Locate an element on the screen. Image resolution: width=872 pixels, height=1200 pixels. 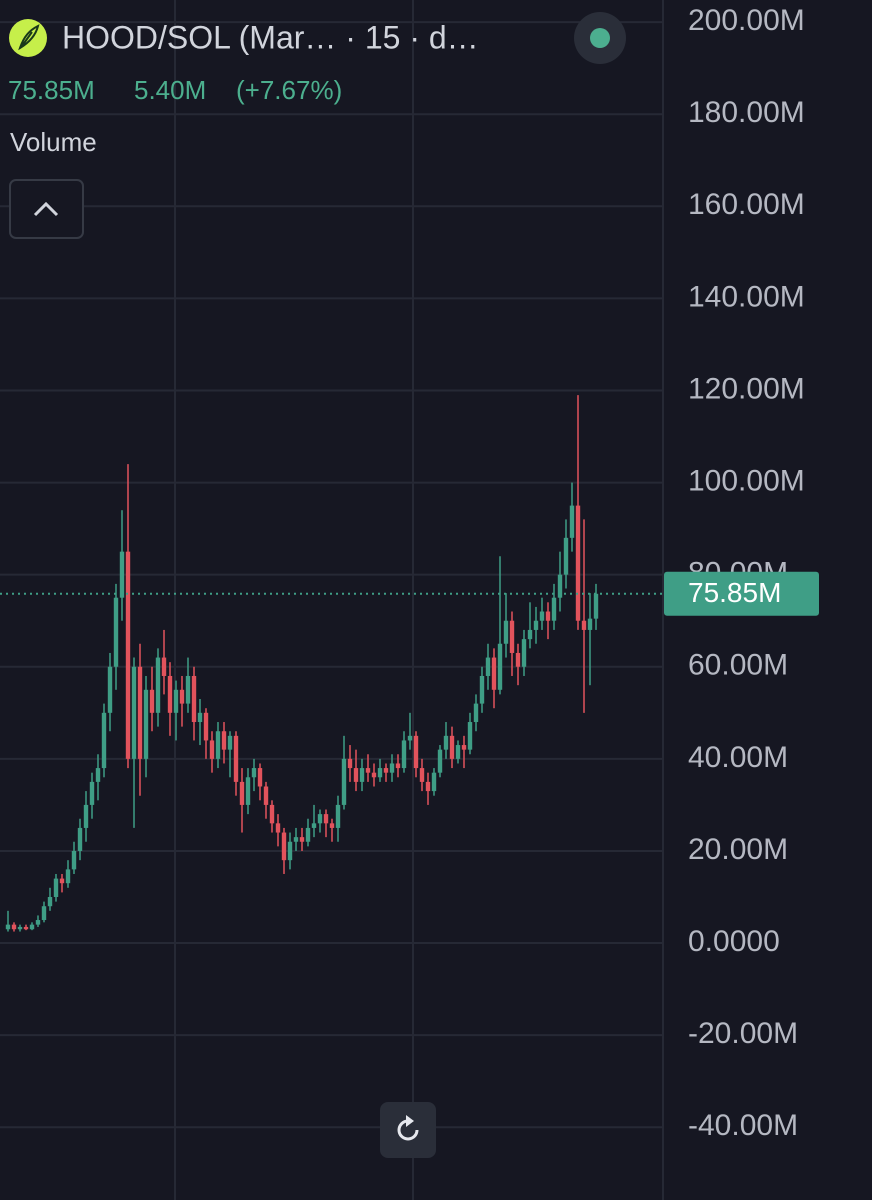
collapse-button is located at coordinates (46, 209).